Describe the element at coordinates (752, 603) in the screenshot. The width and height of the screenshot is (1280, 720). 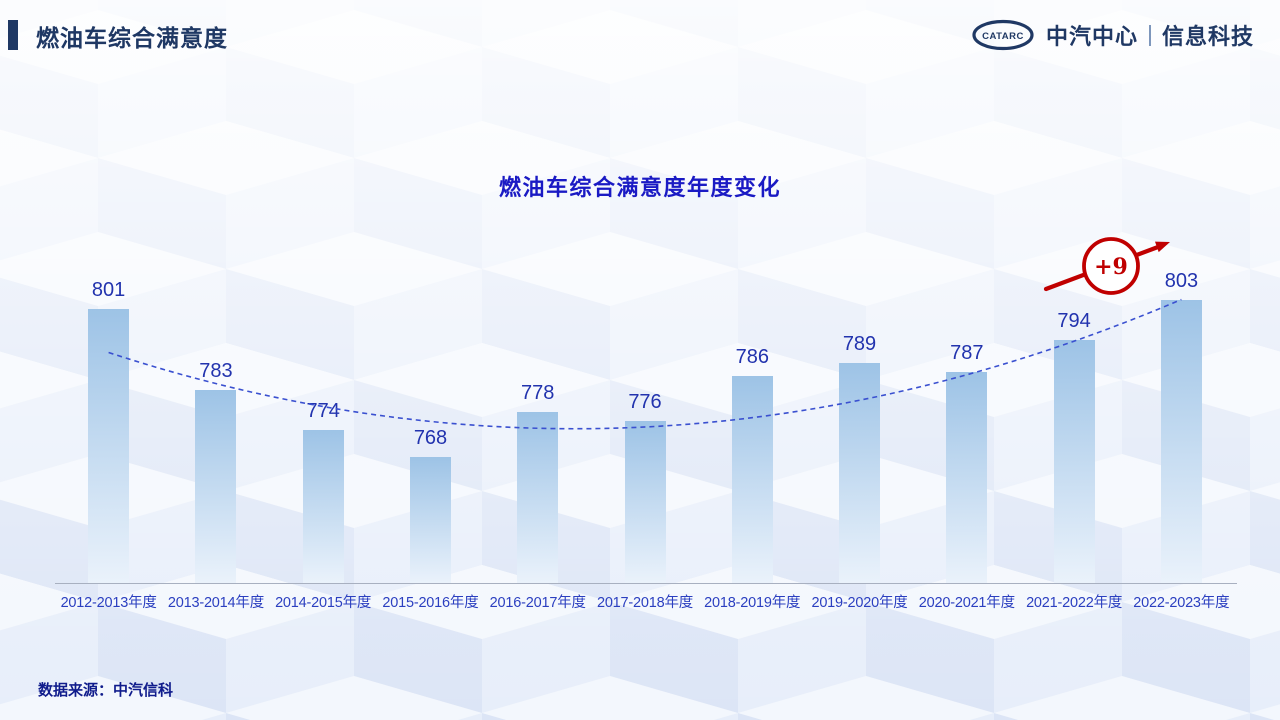
I see `x-axis-label: 2018-2019年度` at that location.